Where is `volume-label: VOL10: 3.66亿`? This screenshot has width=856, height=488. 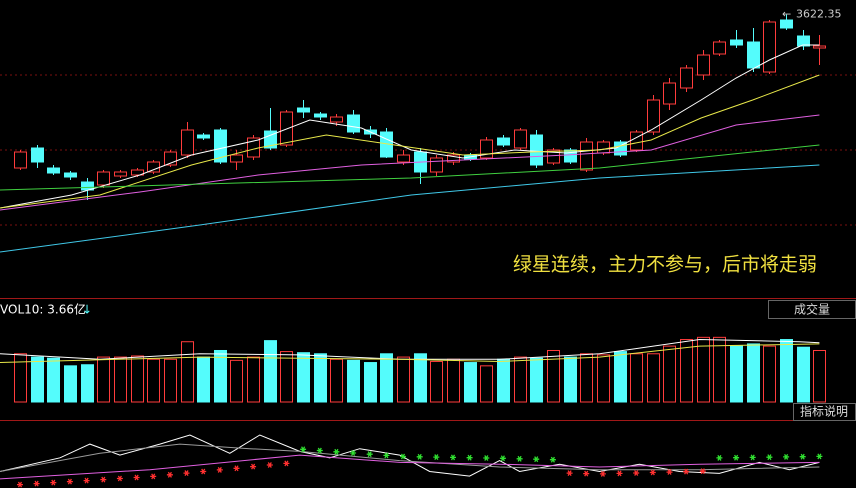 volume-label: VOL10: 3.66亿 is located at coordinates (43, 309).